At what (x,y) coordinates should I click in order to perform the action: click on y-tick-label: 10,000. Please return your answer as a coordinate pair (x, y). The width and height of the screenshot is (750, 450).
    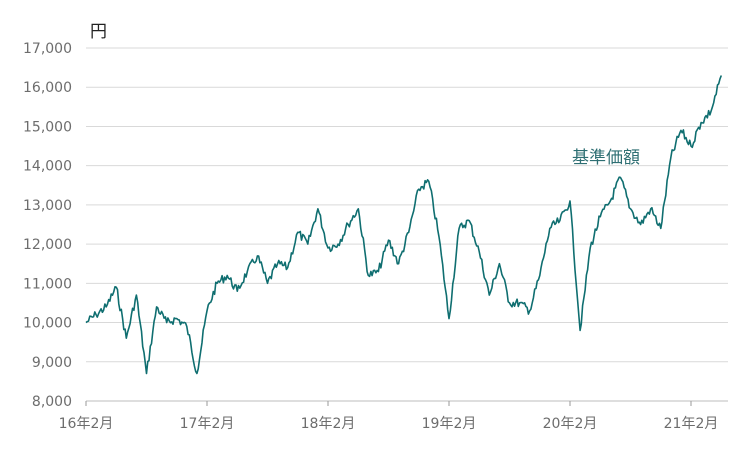
    Looking at the image, I should click on (47, 324).